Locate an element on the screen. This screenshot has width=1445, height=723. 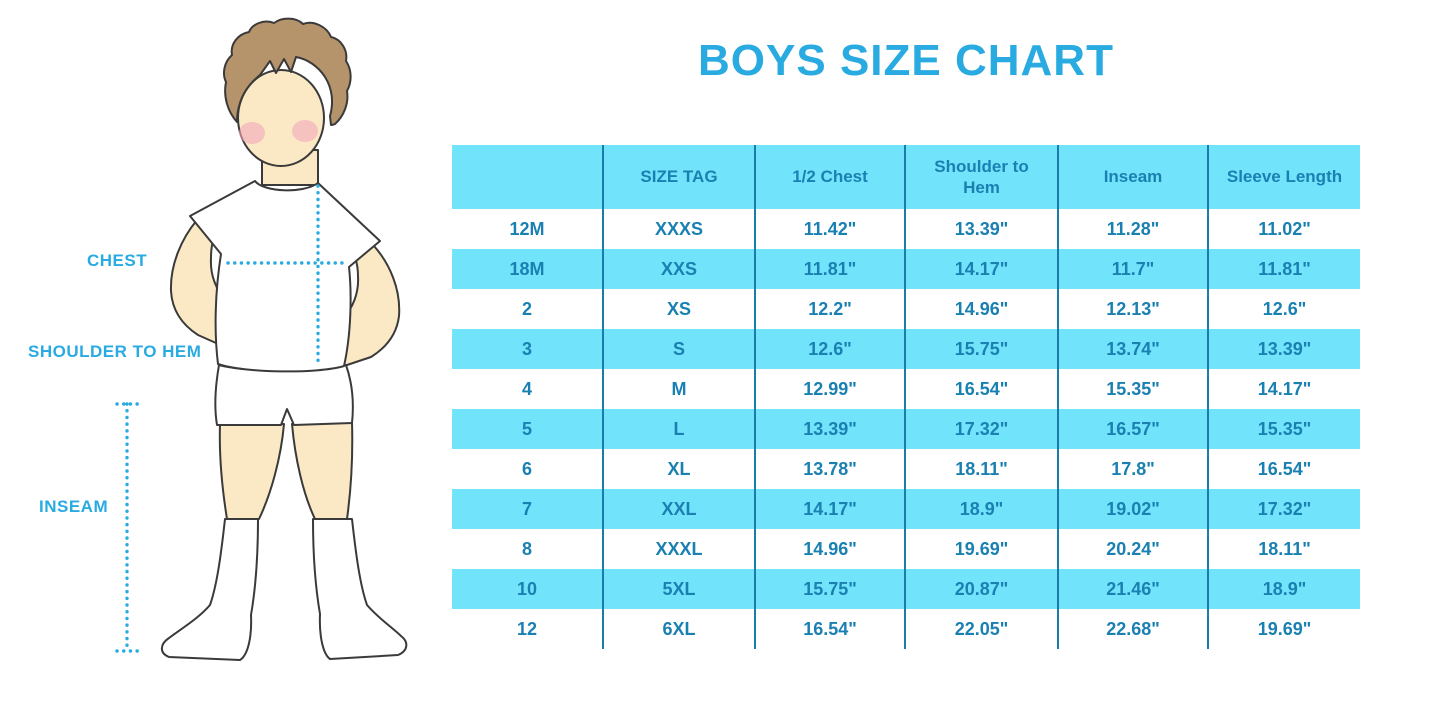
row-size-cell: 12 is located at coordinates (527, 629).